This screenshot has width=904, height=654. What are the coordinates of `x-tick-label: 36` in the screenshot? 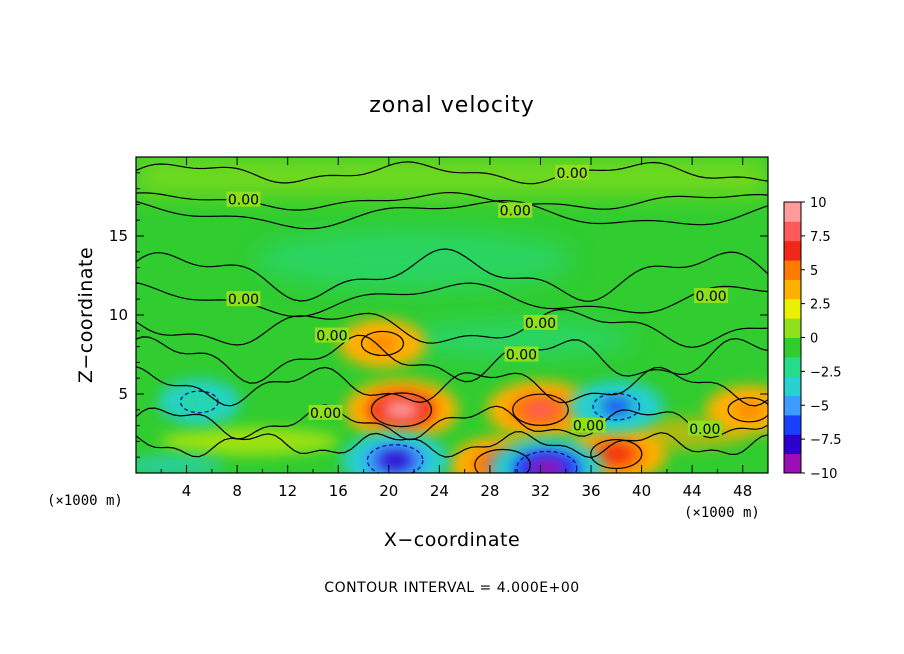 It's located at (590, 491).